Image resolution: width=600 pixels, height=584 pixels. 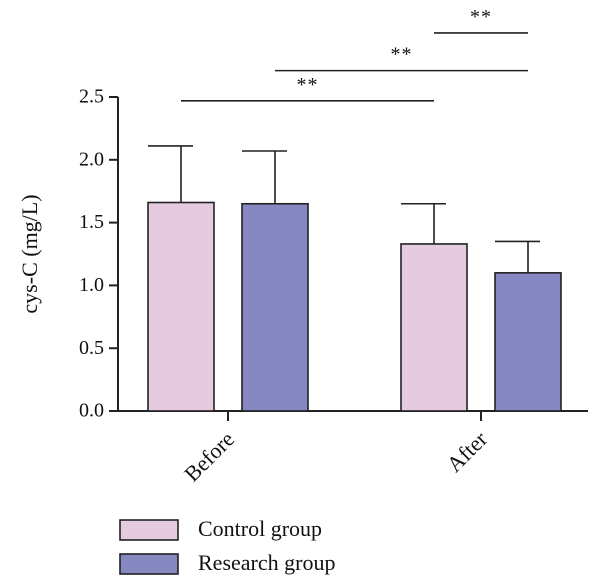 What do you see at coordinates (181, 306) in the screenshot?
I see `bar-control-group-before` at bounding box center [181, 306].